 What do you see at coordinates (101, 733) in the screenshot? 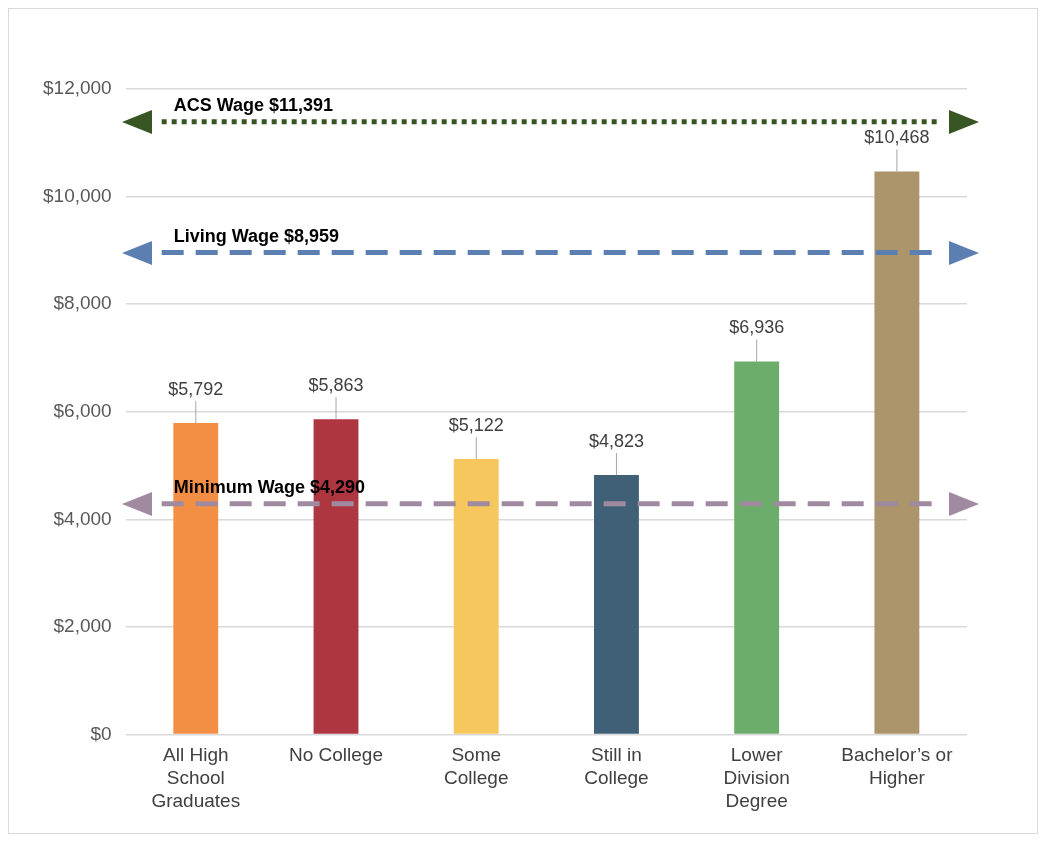
I see `y-tick-label: $0` at bounding box center [101, 733].